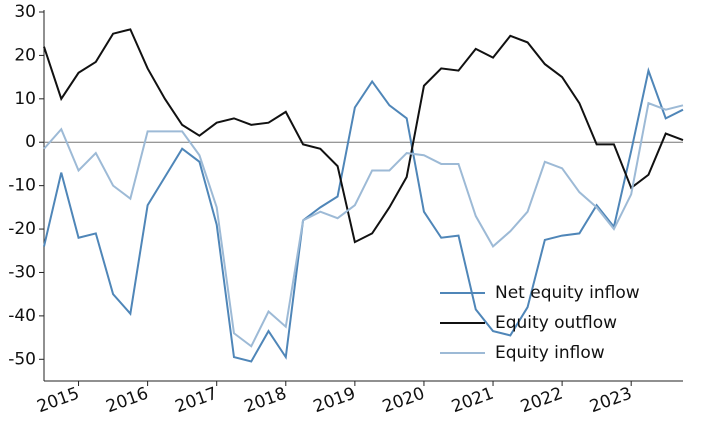  Describe the element at coordinates (550, 353) in the screenshot. I see `legend-label: Equity inflow` at that location.